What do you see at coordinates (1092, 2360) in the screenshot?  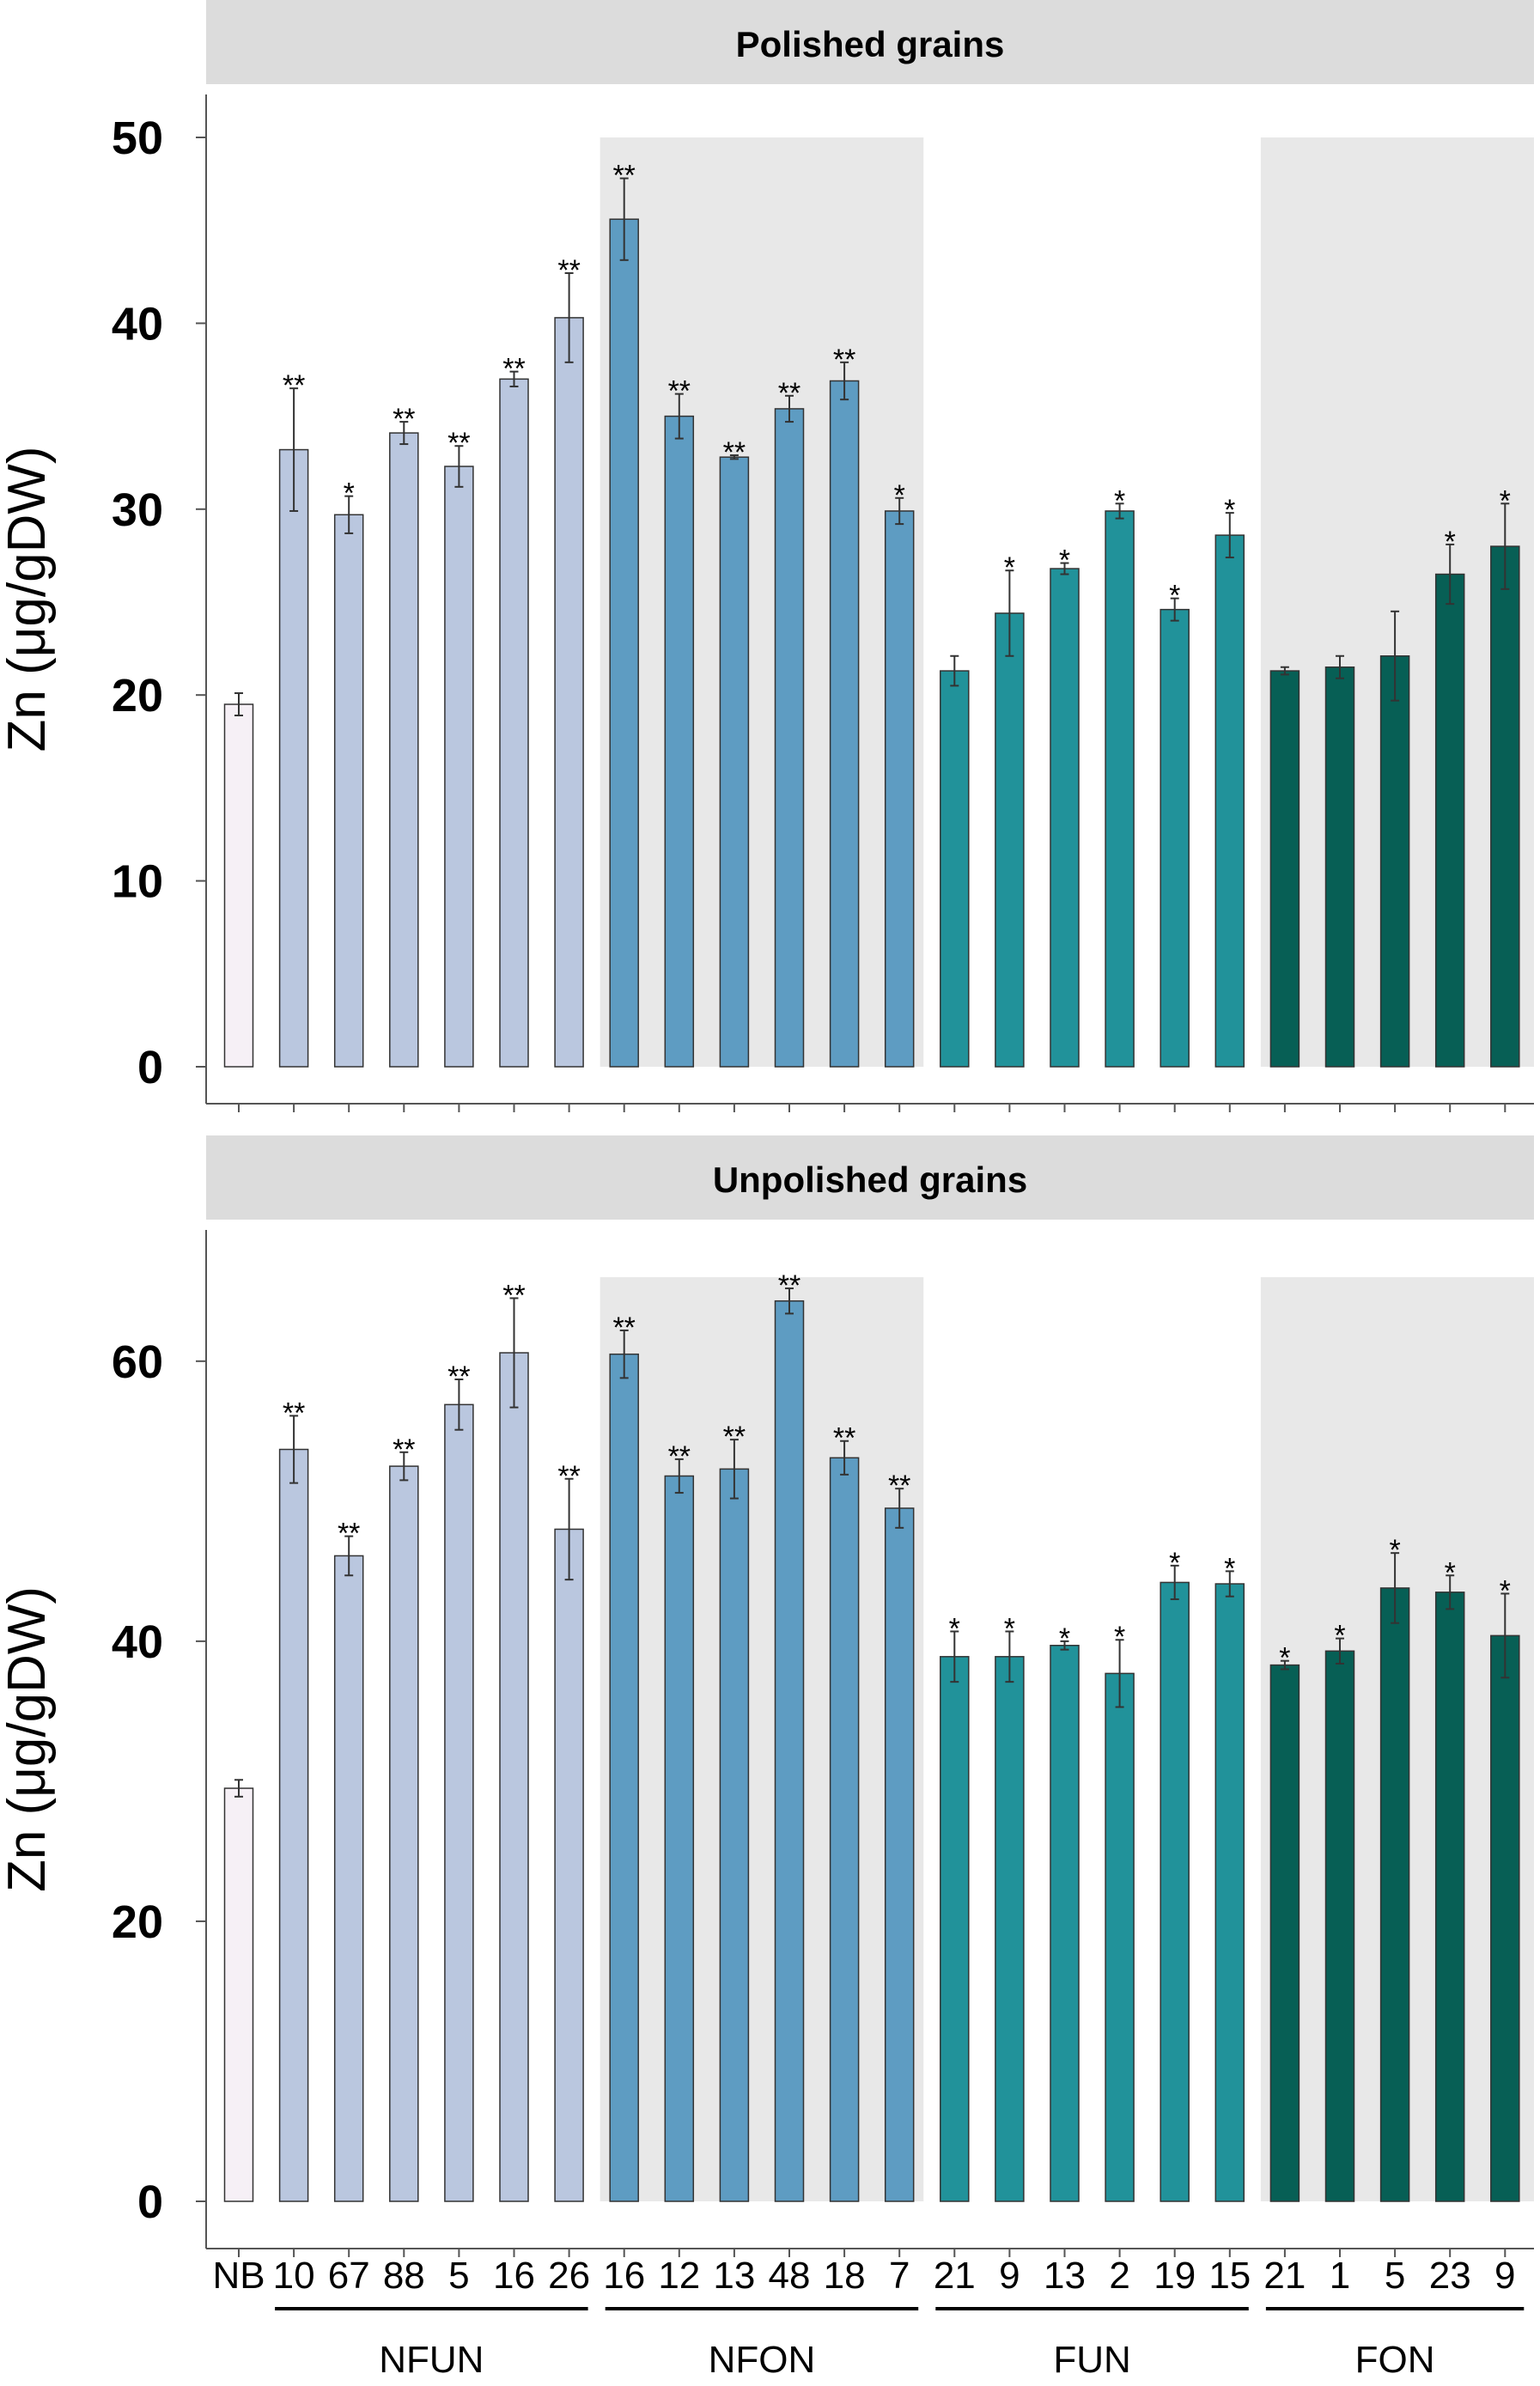 I see `group-label-fun: FUN` at bounding box center [1092, 2360].